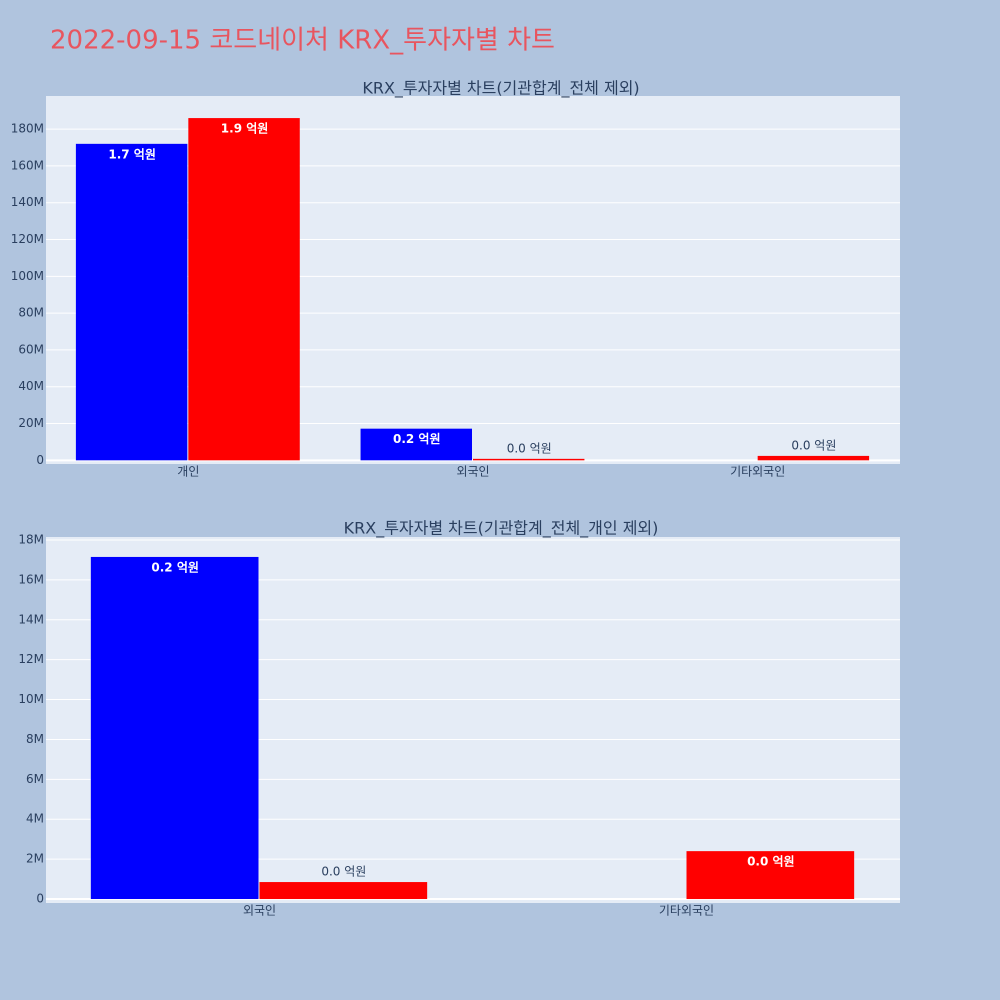 This screenshot has width=1000, height=1000. Describe the element at coordinates (35, 779) in the screenshot. I see `y-tick-label: 6M` at that location.